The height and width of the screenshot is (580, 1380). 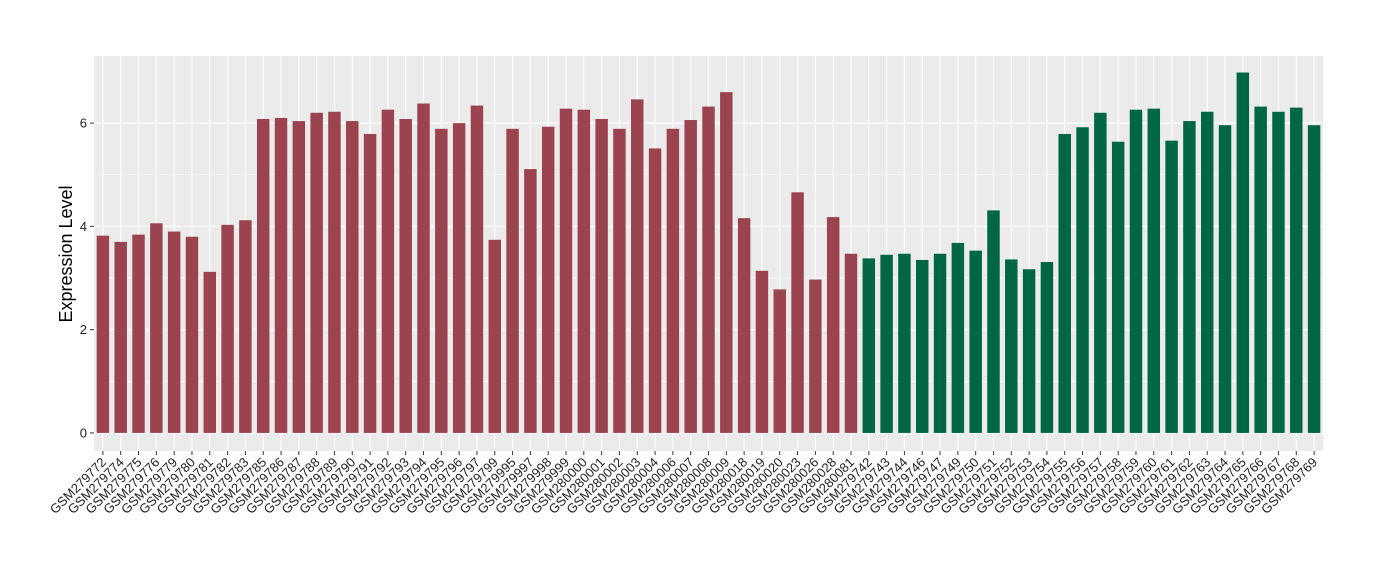 I want to click on bar-GSM279772, so click(x=103, y=334).